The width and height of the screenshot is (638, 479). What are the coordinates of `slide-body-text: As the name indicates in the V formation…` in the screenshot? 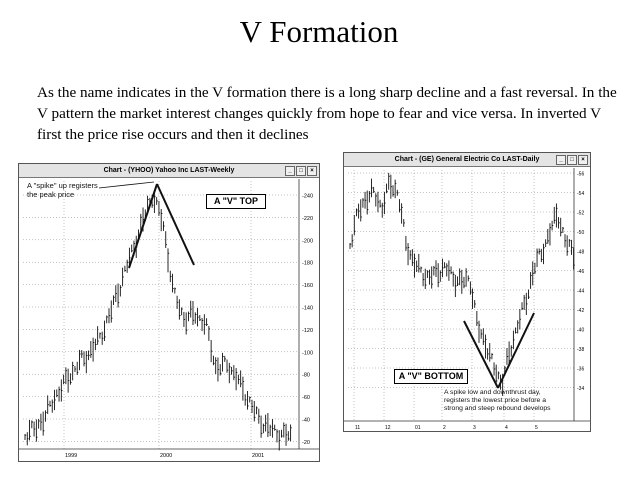 It's located at (327, 113).